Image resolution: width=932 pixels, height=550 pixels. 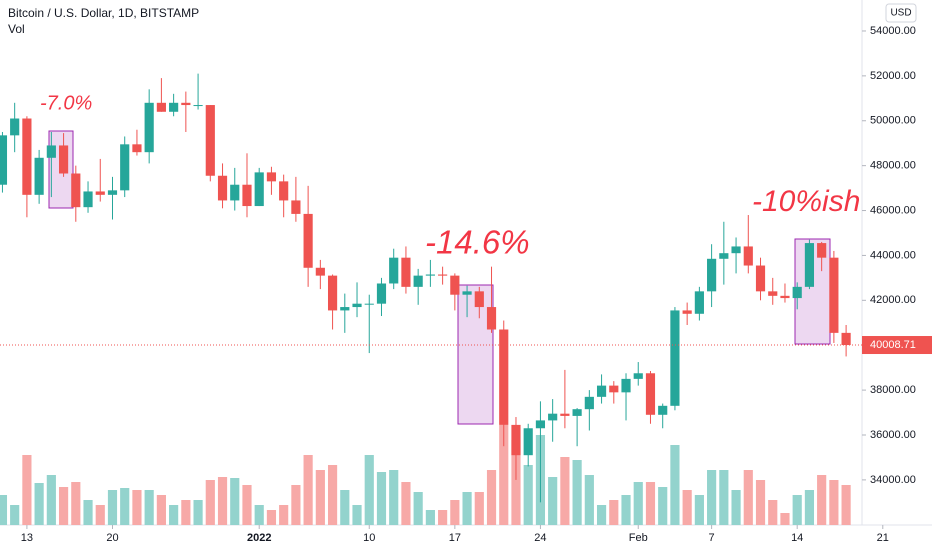 What do you see at coordinates (897, 345) in the screenshot?
I see `last-price-tag` at bounding box center [897, 345].